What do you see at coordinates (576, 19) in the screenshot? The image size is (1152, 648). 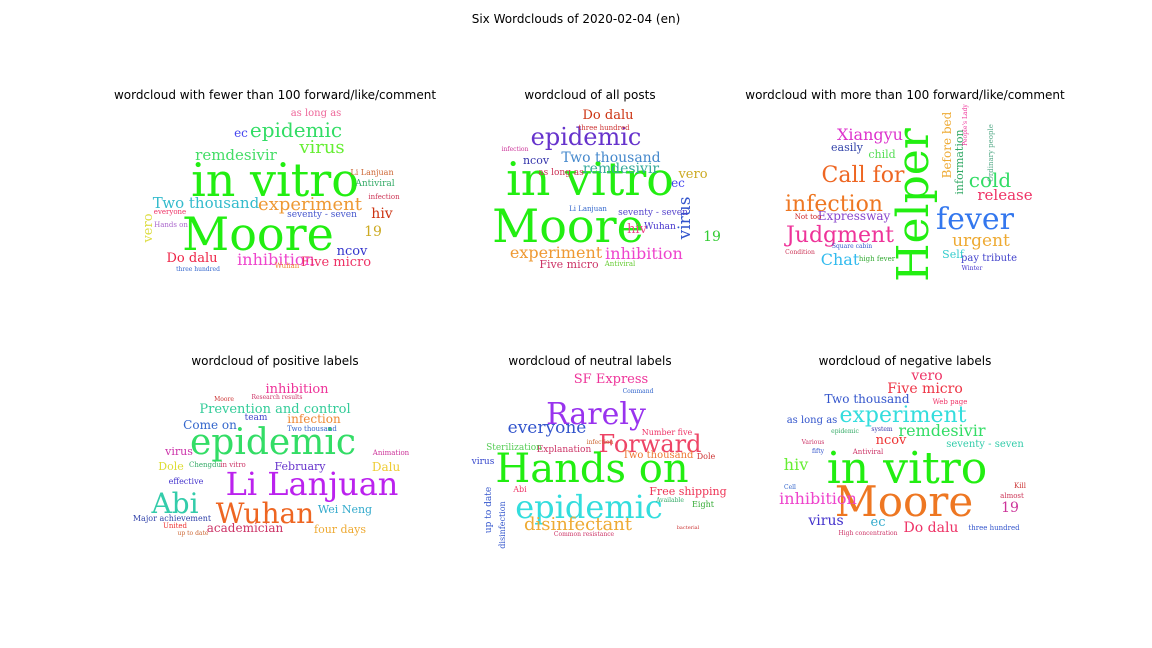 I see `figure-suptitle: Six Wordclouds of 2020-02-04 (en)` at bounding box center [576, 19].